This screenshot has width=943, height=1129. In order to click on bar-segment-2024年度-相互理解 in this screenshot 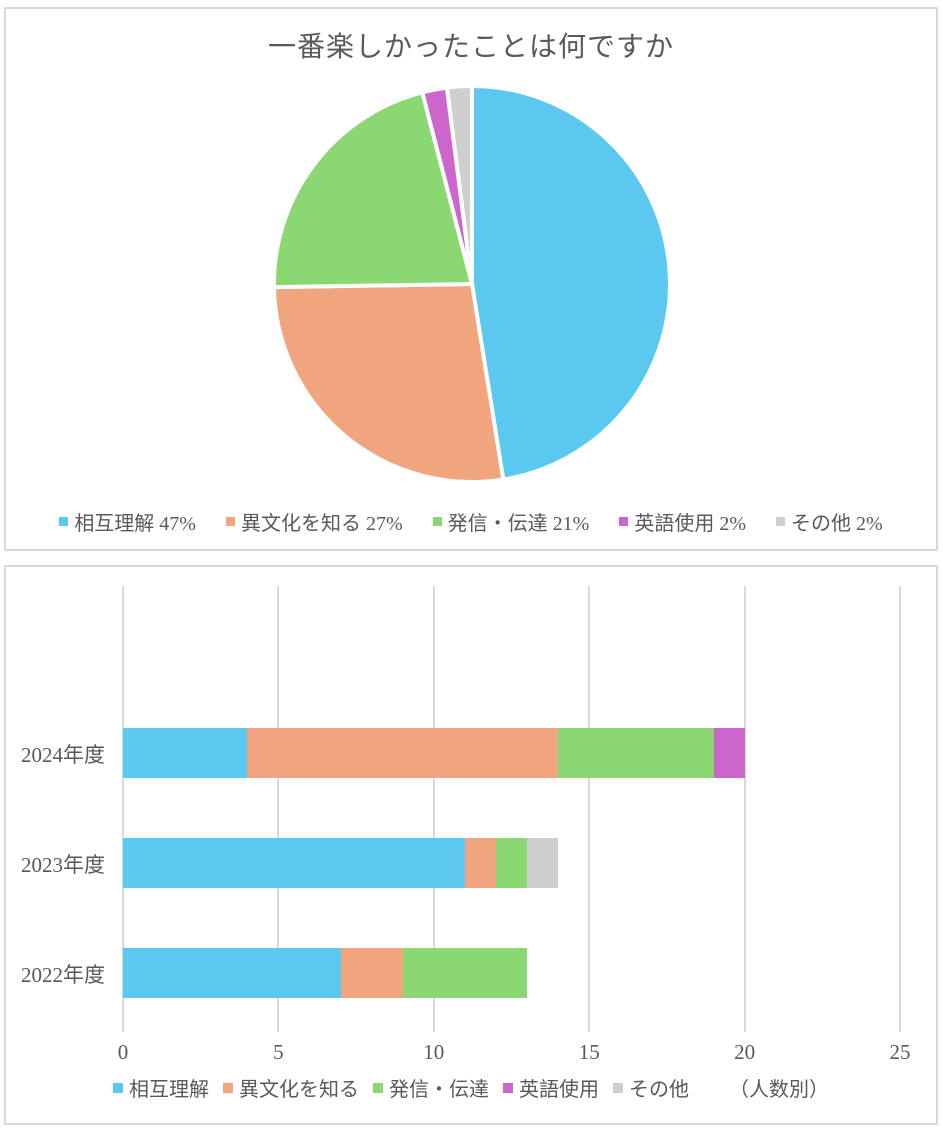, I will do `click(185, 753)`.